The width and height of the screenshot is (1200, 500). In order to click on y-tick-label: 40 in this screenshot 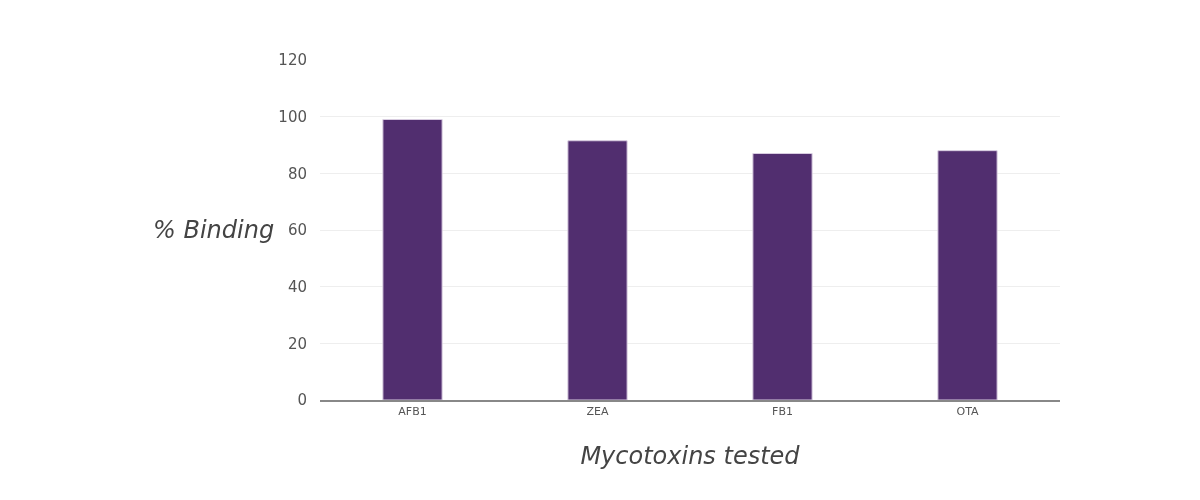, I will do `click(297, 286)`.